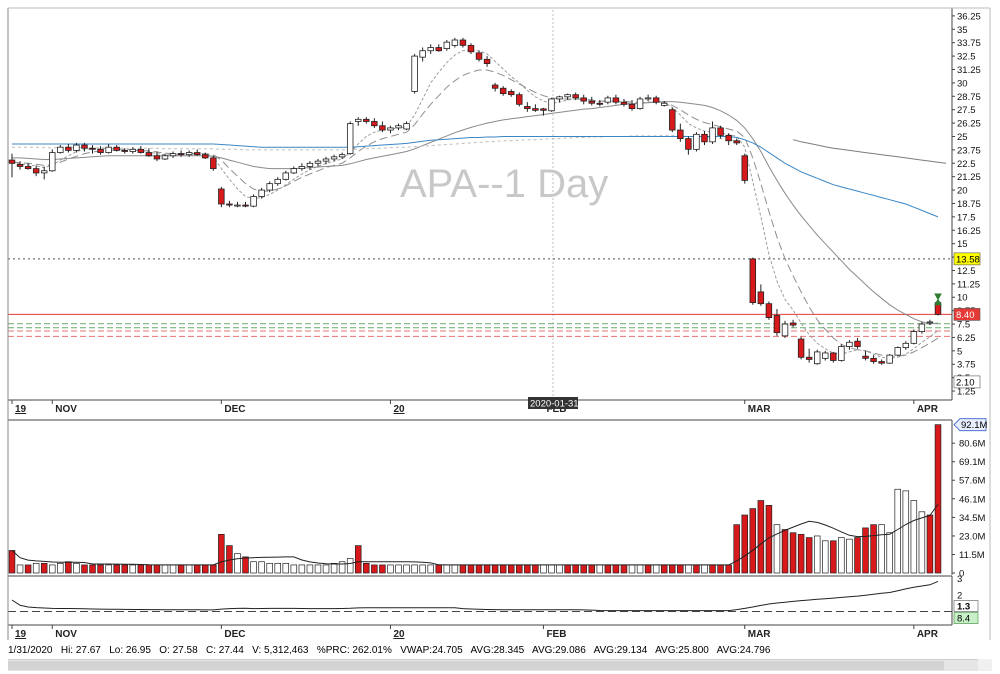  What do you see at coordinates (972, 462) in the screenshot?
I see `volume-y-tick-label: 69.1M` at bounding box center [972, 462].